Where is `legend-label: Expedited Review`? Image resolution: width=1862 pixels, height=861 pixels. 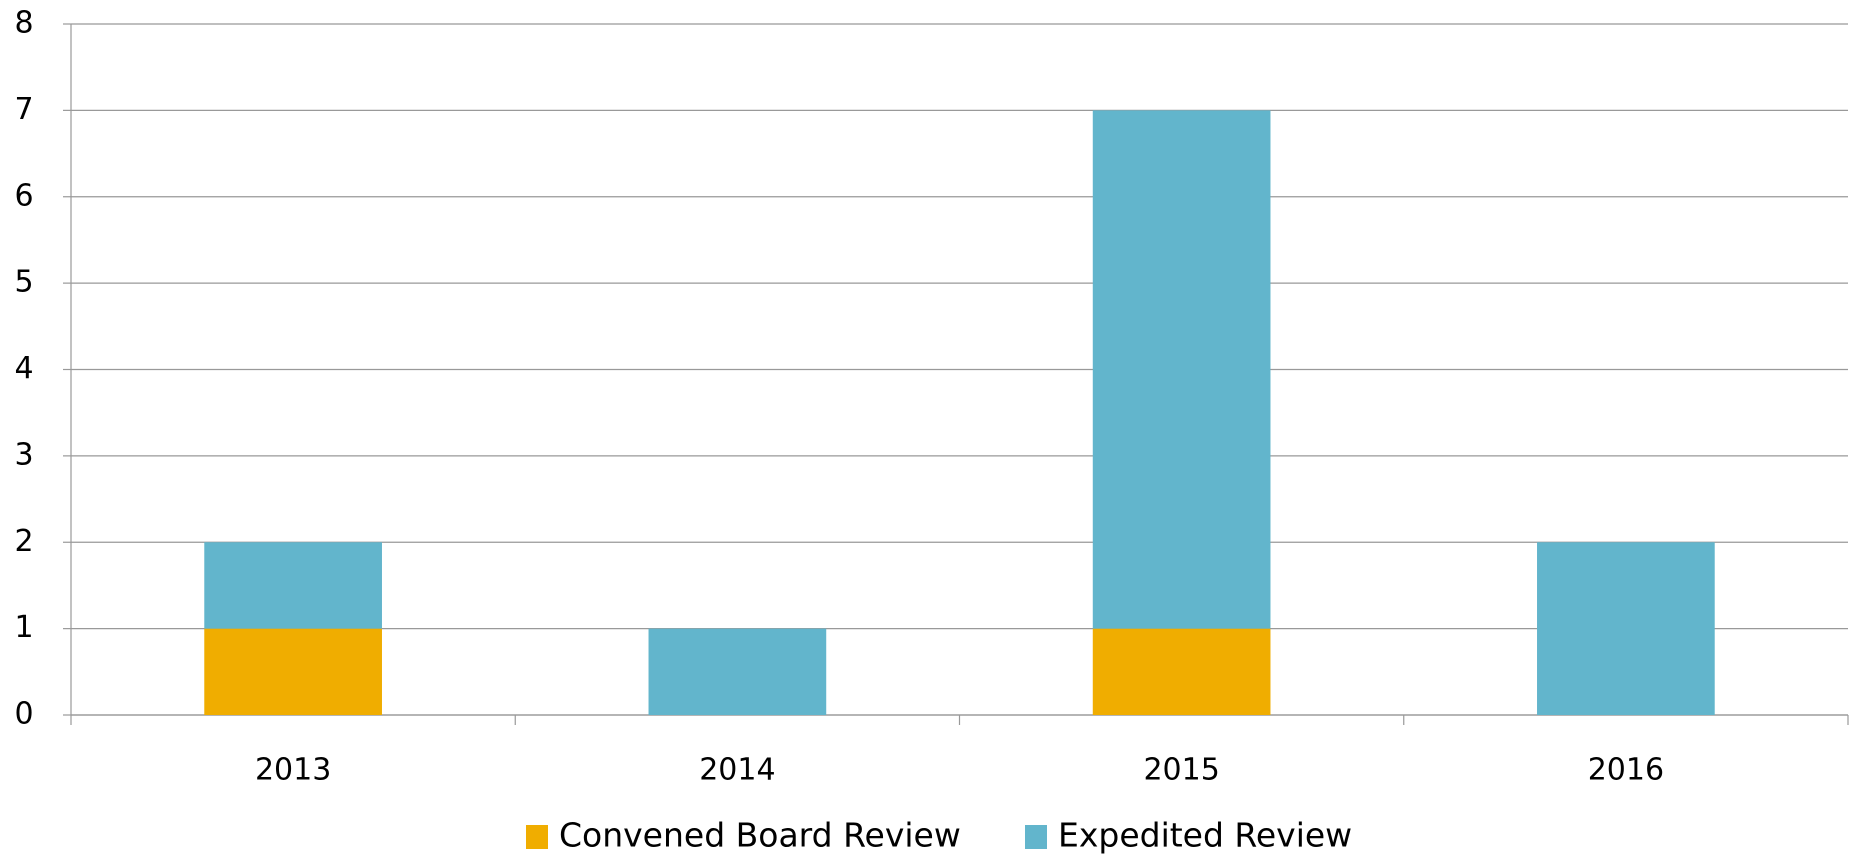
legend-label: Expedited Review is located at coordinates (1205, 835).